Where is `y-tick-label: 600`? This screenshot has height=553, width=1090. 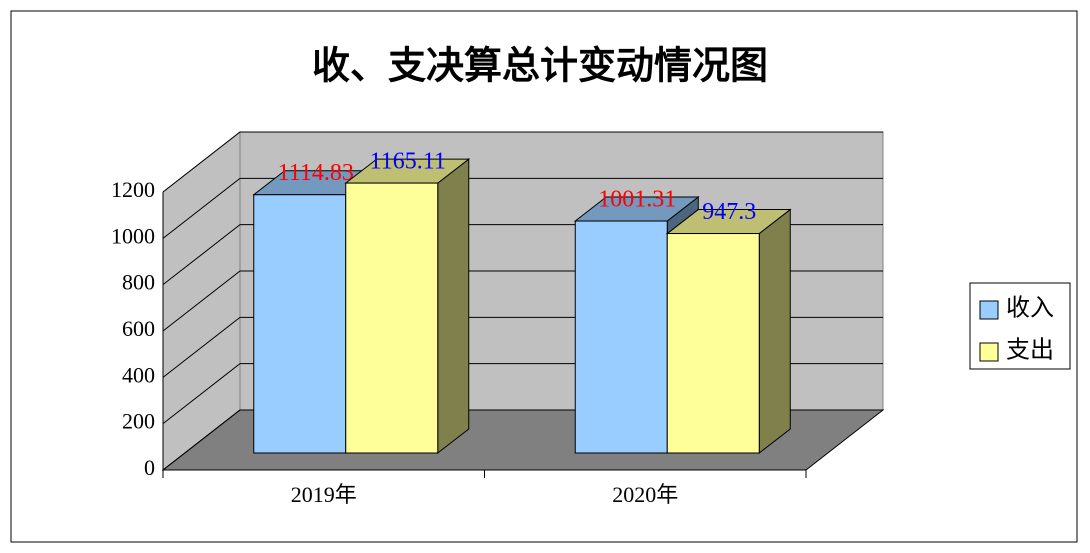 y-tick-label: 600 is located at coordinates (138, 328).